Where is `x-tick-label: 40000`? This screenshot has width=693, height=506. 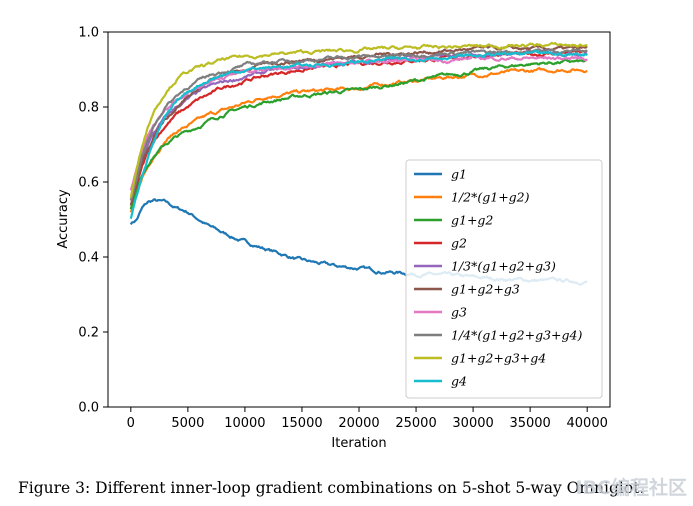
x-tick-label: 40000 is located at coordinates (587, 423).